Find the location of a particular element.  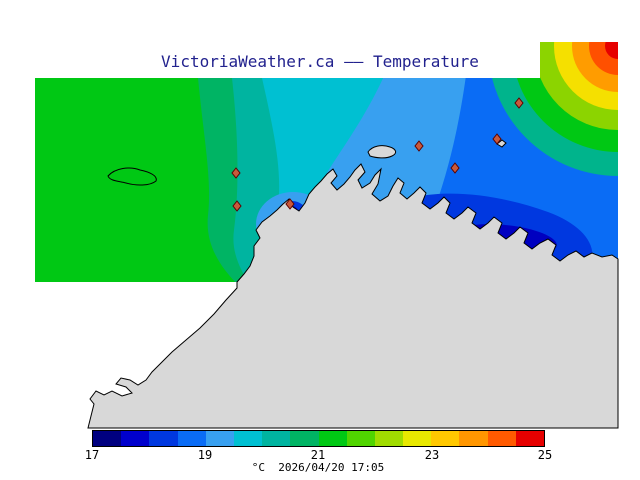

colorbar is located at coordinates (318, 438).